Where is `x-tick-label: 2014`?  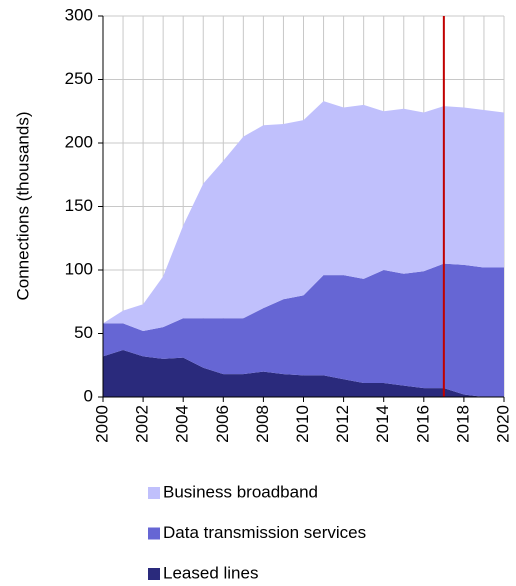
x-tick-label: 2014 is located at coordinates (382, 424).